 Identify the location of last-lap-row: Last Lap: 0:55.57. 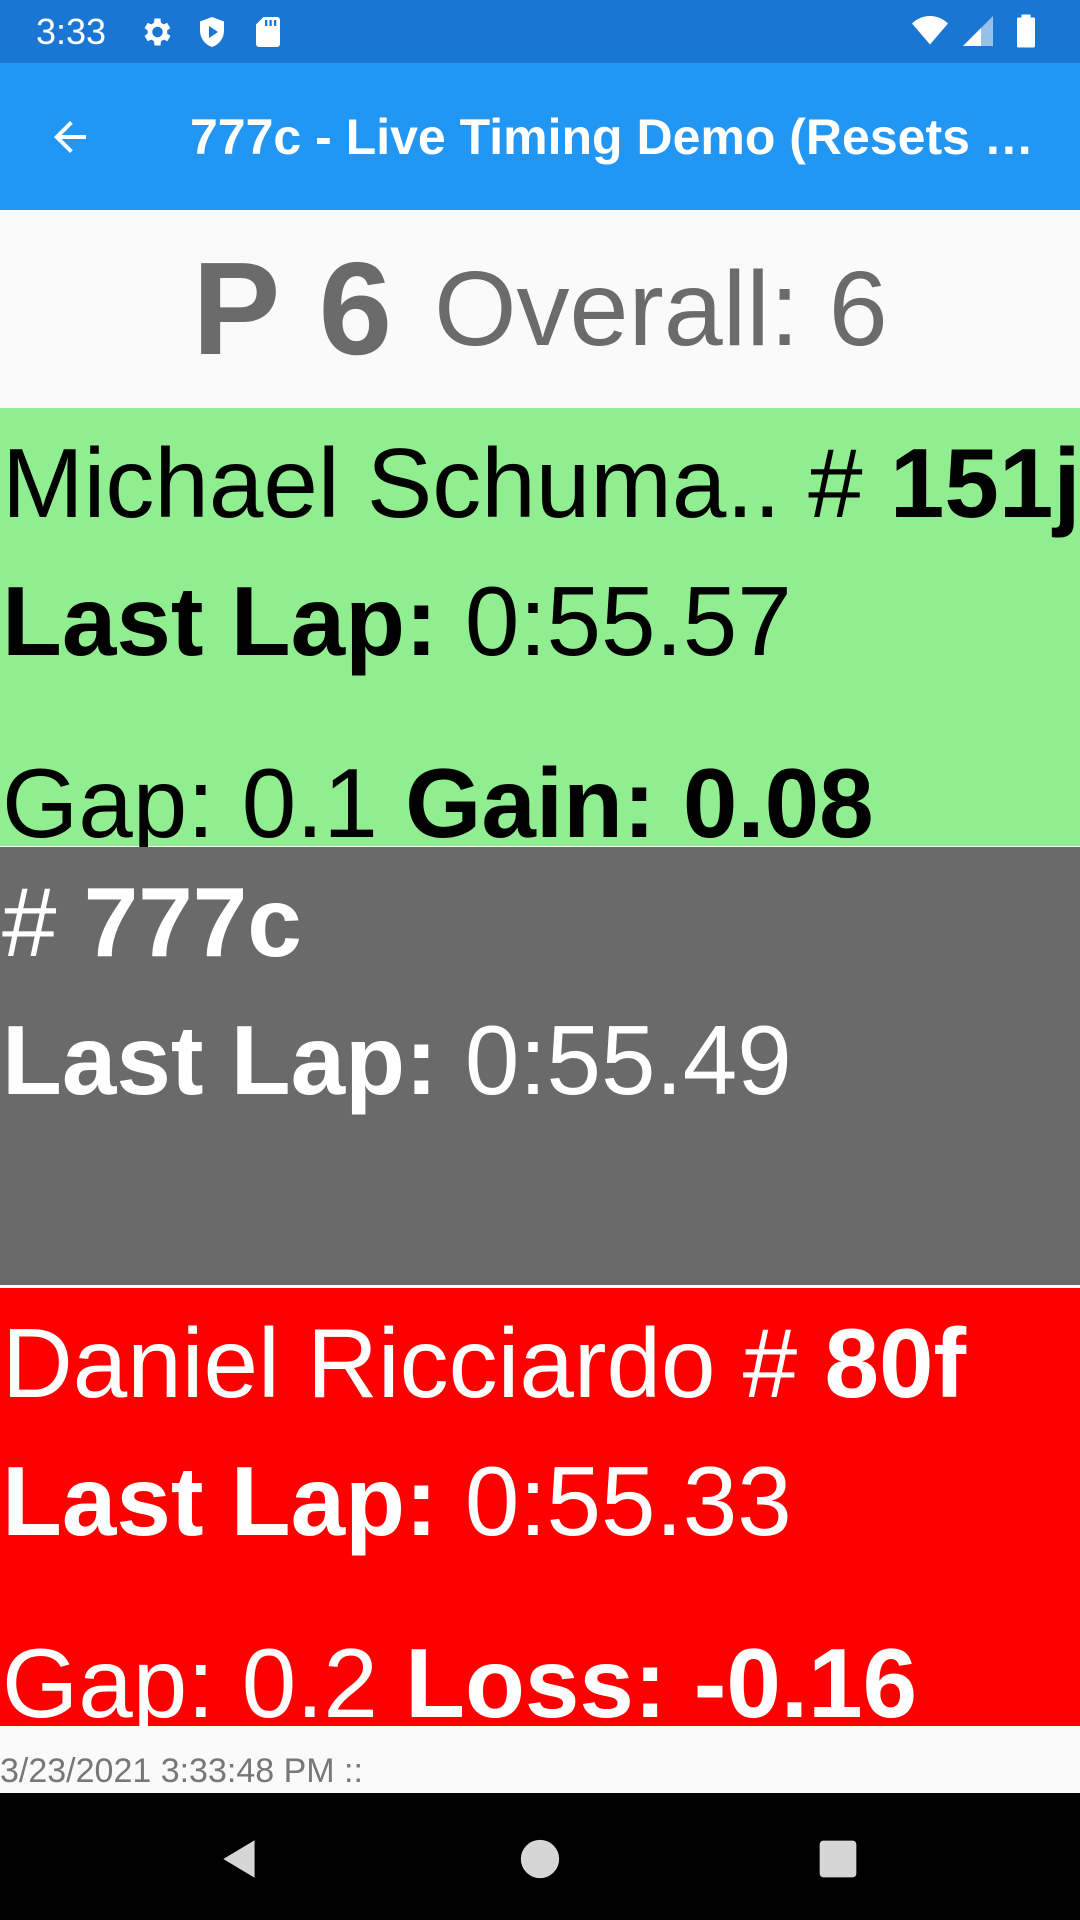
(397, 621).